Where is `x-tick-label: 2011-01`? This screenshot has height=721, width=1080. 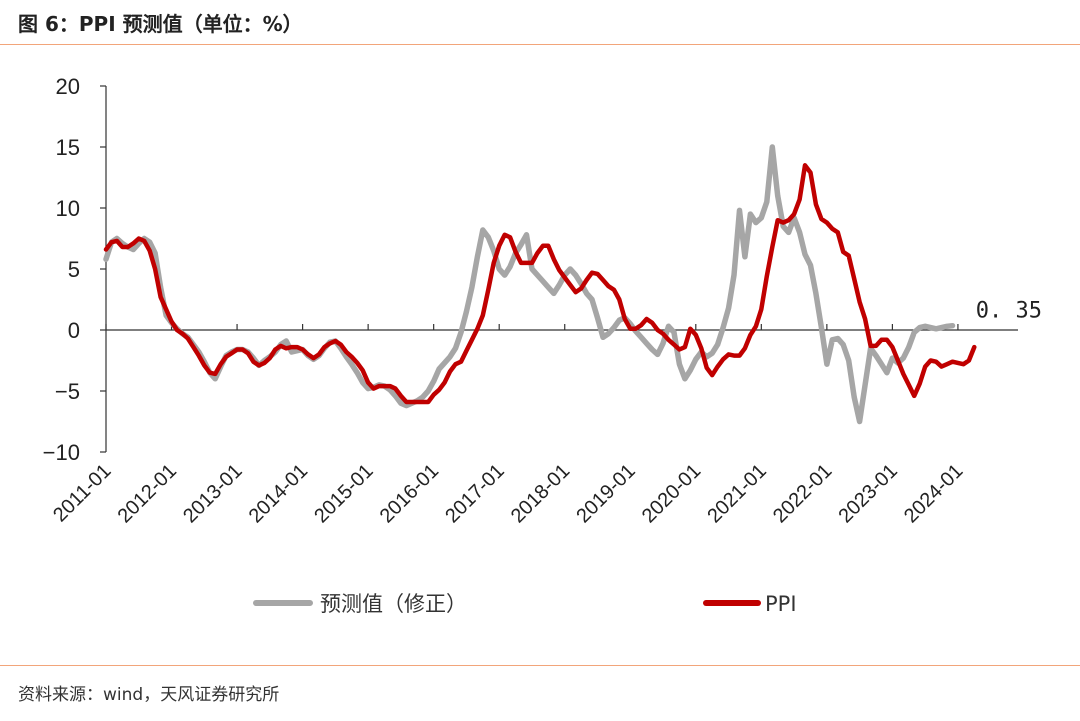
x-tick-label: 2011-01 is located at coordinates (82, 493).